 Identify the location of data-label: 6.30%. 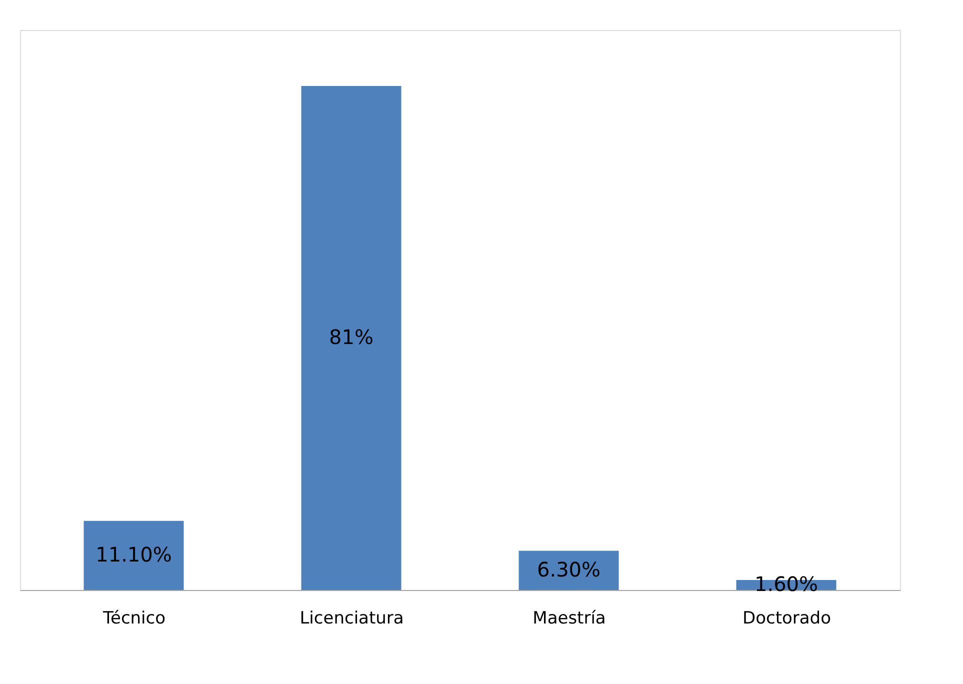
(568, 569).